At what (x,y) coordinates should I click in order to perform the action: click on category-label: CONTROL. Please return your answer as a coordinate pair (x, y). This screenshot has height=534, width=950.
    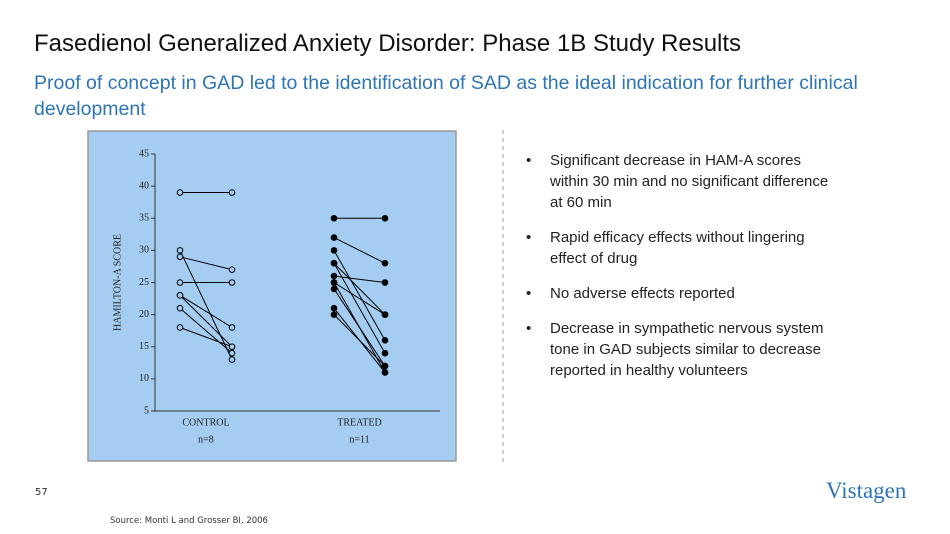
    Looking at the image, I should click on (205, 422).